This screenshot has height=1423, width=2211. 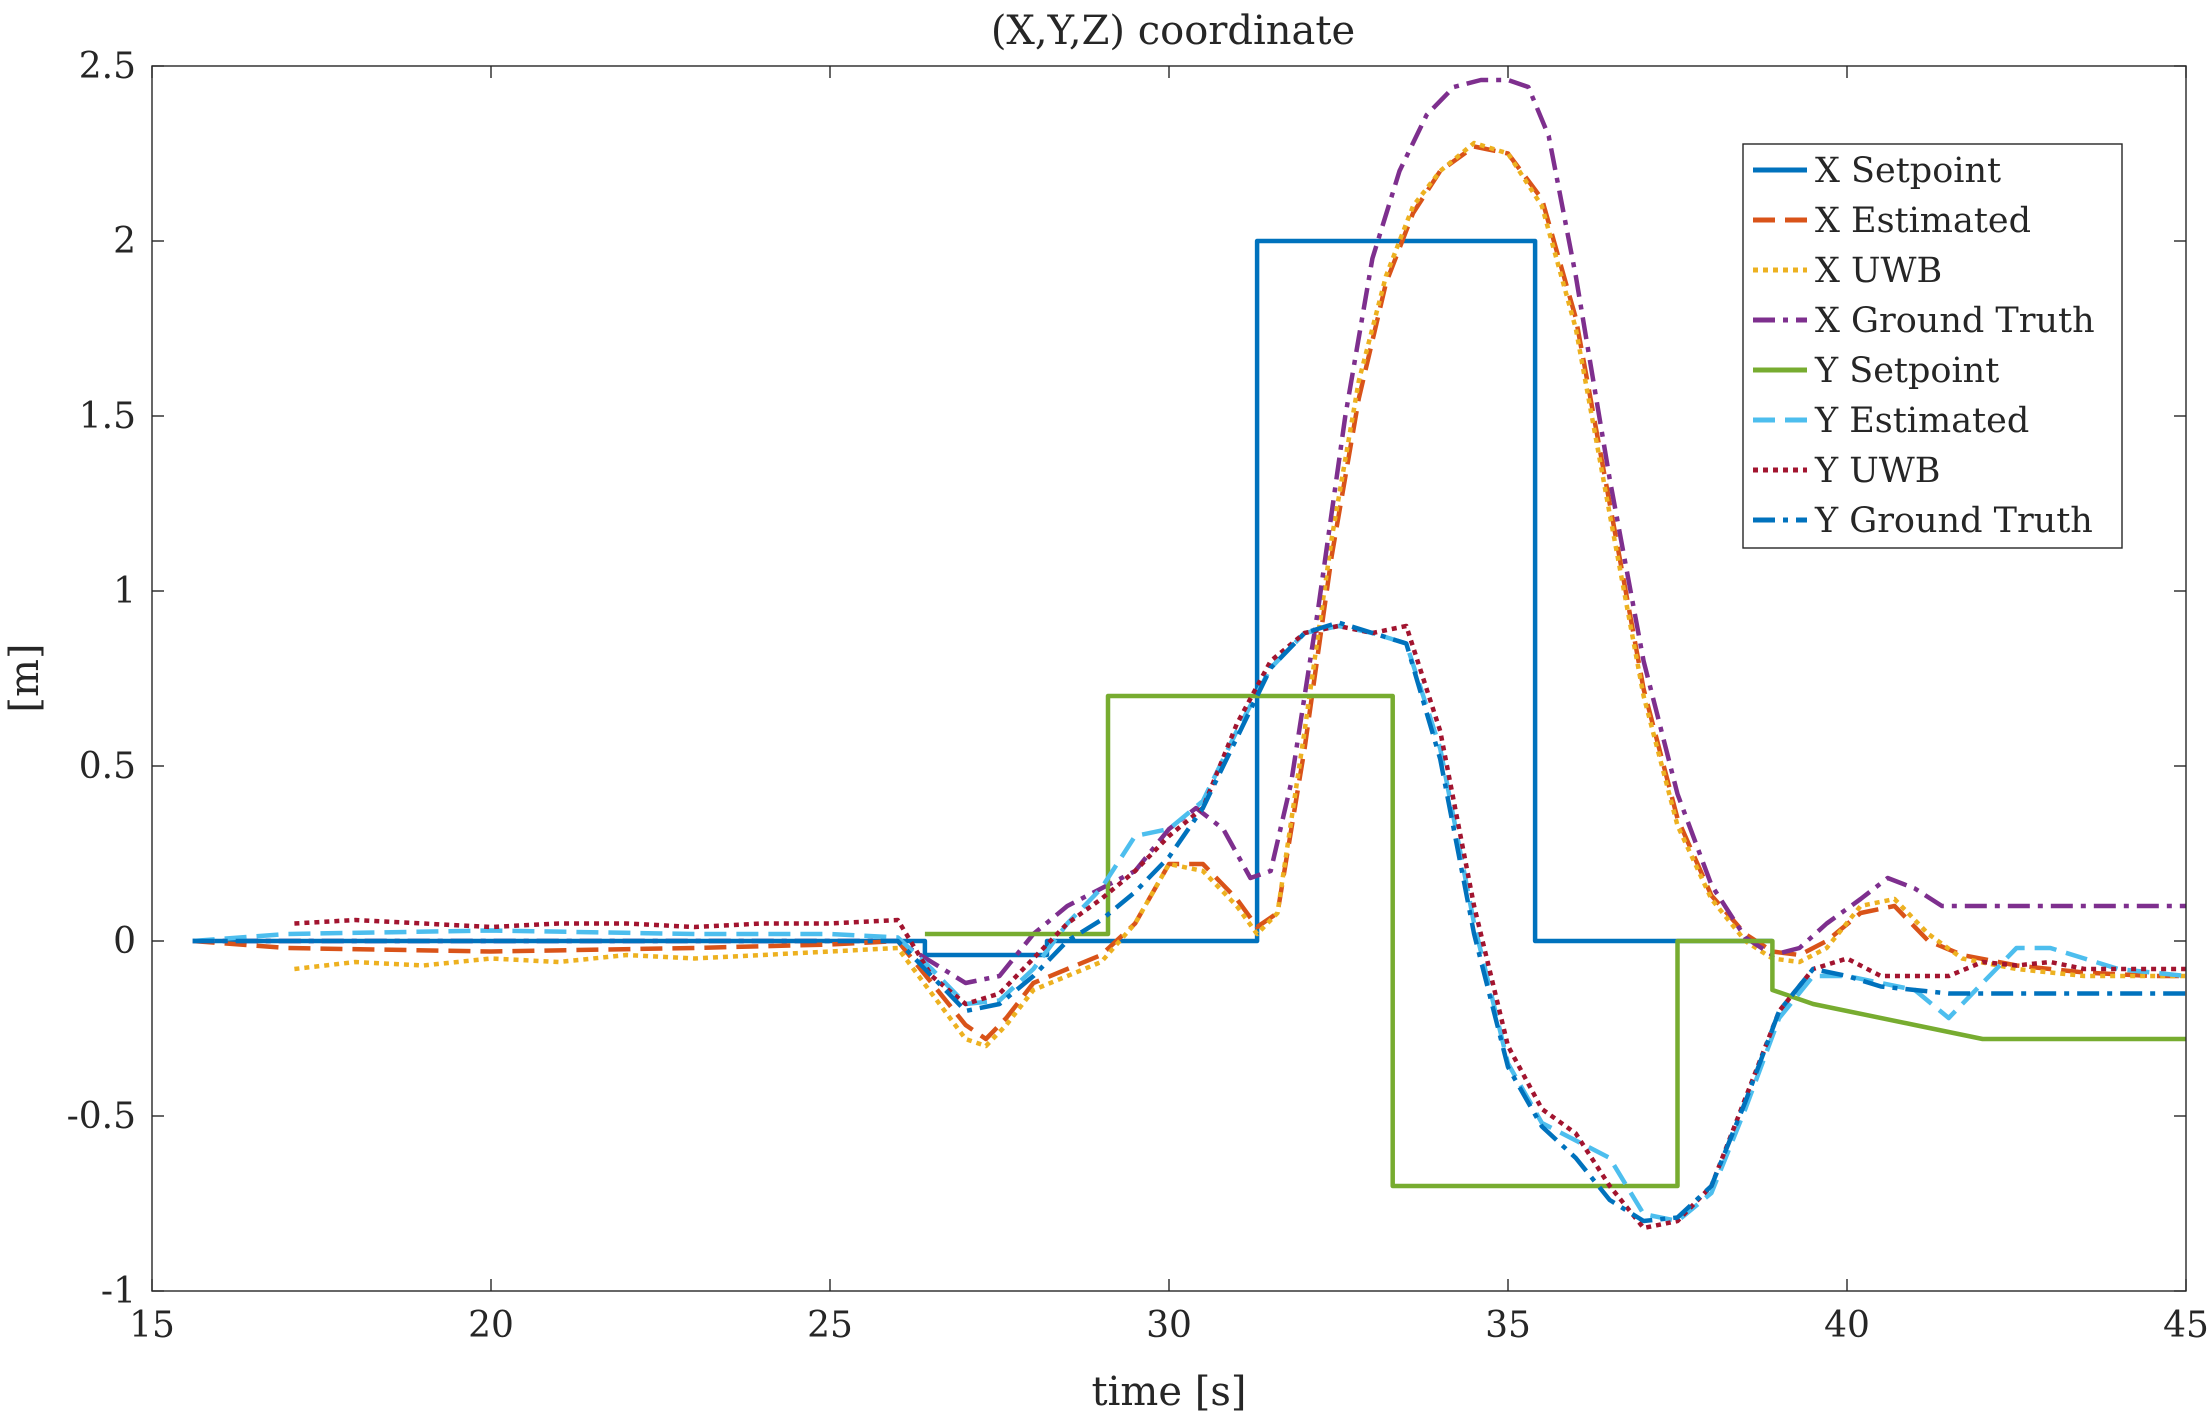 I want to click on legend-label: X UWB, so click(x=1878, y=271).